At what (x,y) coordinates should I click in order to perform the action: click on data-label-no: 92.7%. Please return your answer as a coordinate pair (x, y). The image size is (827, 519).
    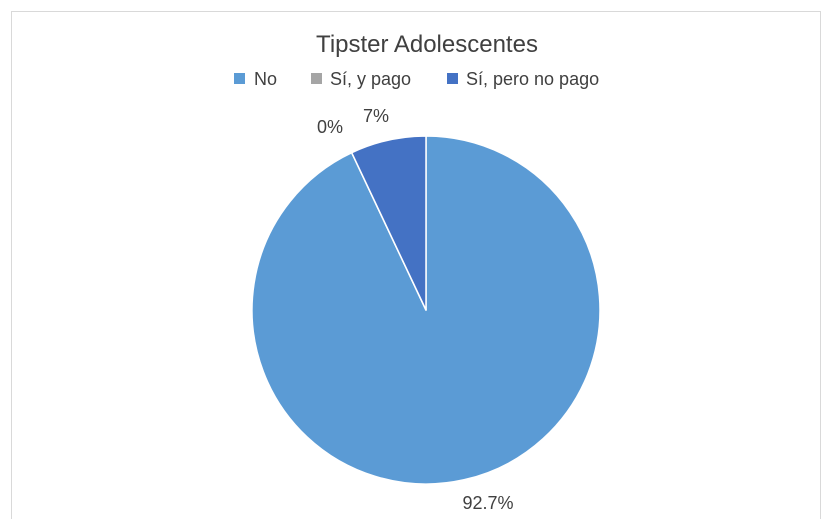
    Looking at the image, I should click on (487, 503).